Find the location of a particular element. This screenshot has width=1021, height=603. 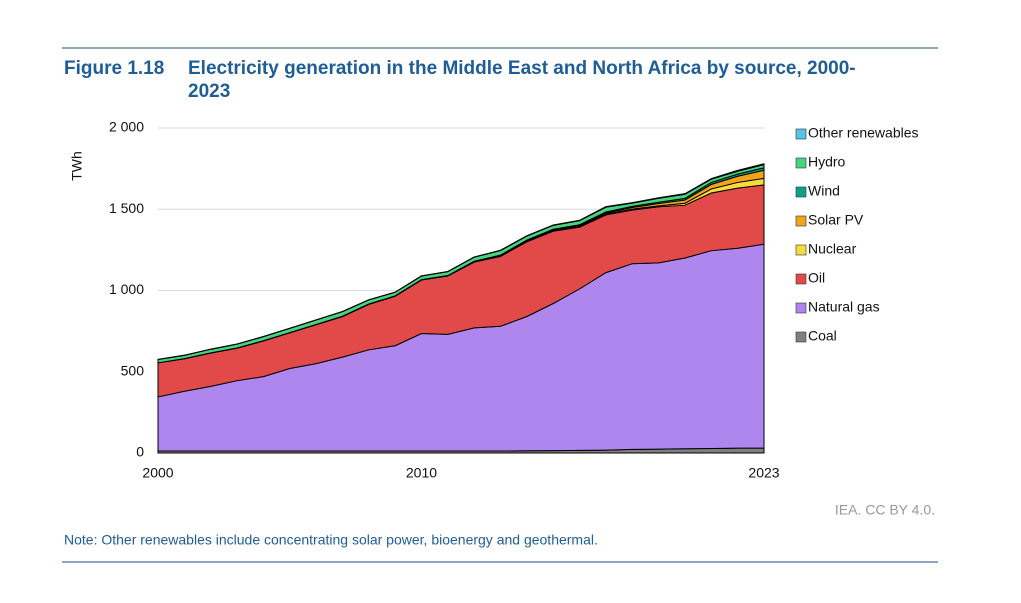

legend-label: Coal is located at coordinates (822, 336).